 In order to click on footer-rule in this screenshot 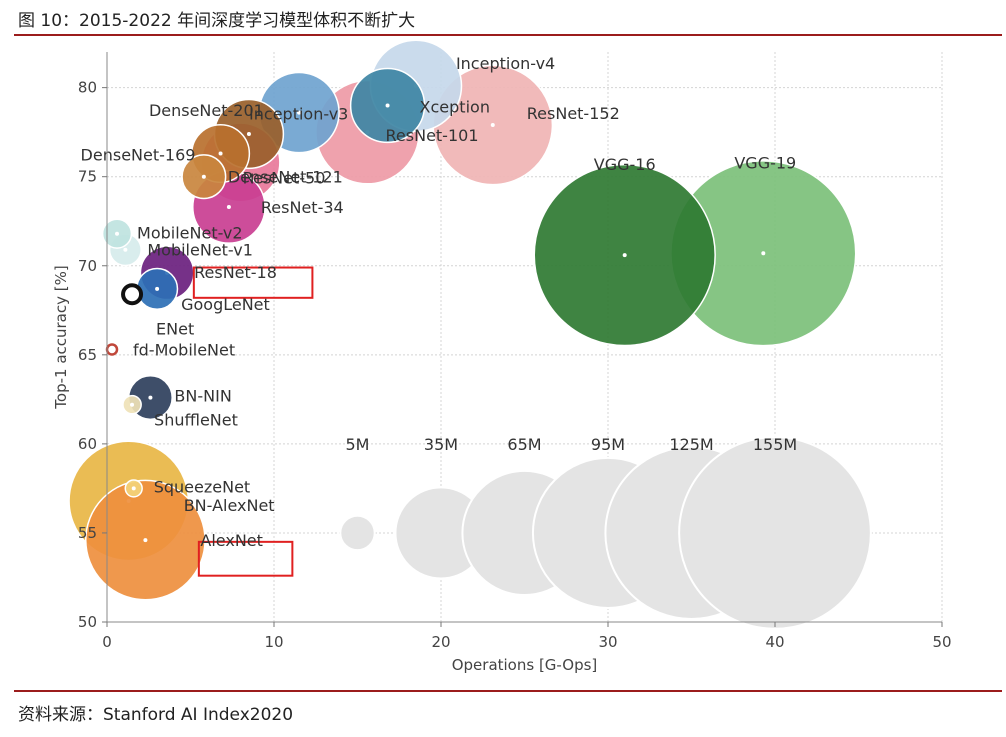, I will do `click(508, 691)`.